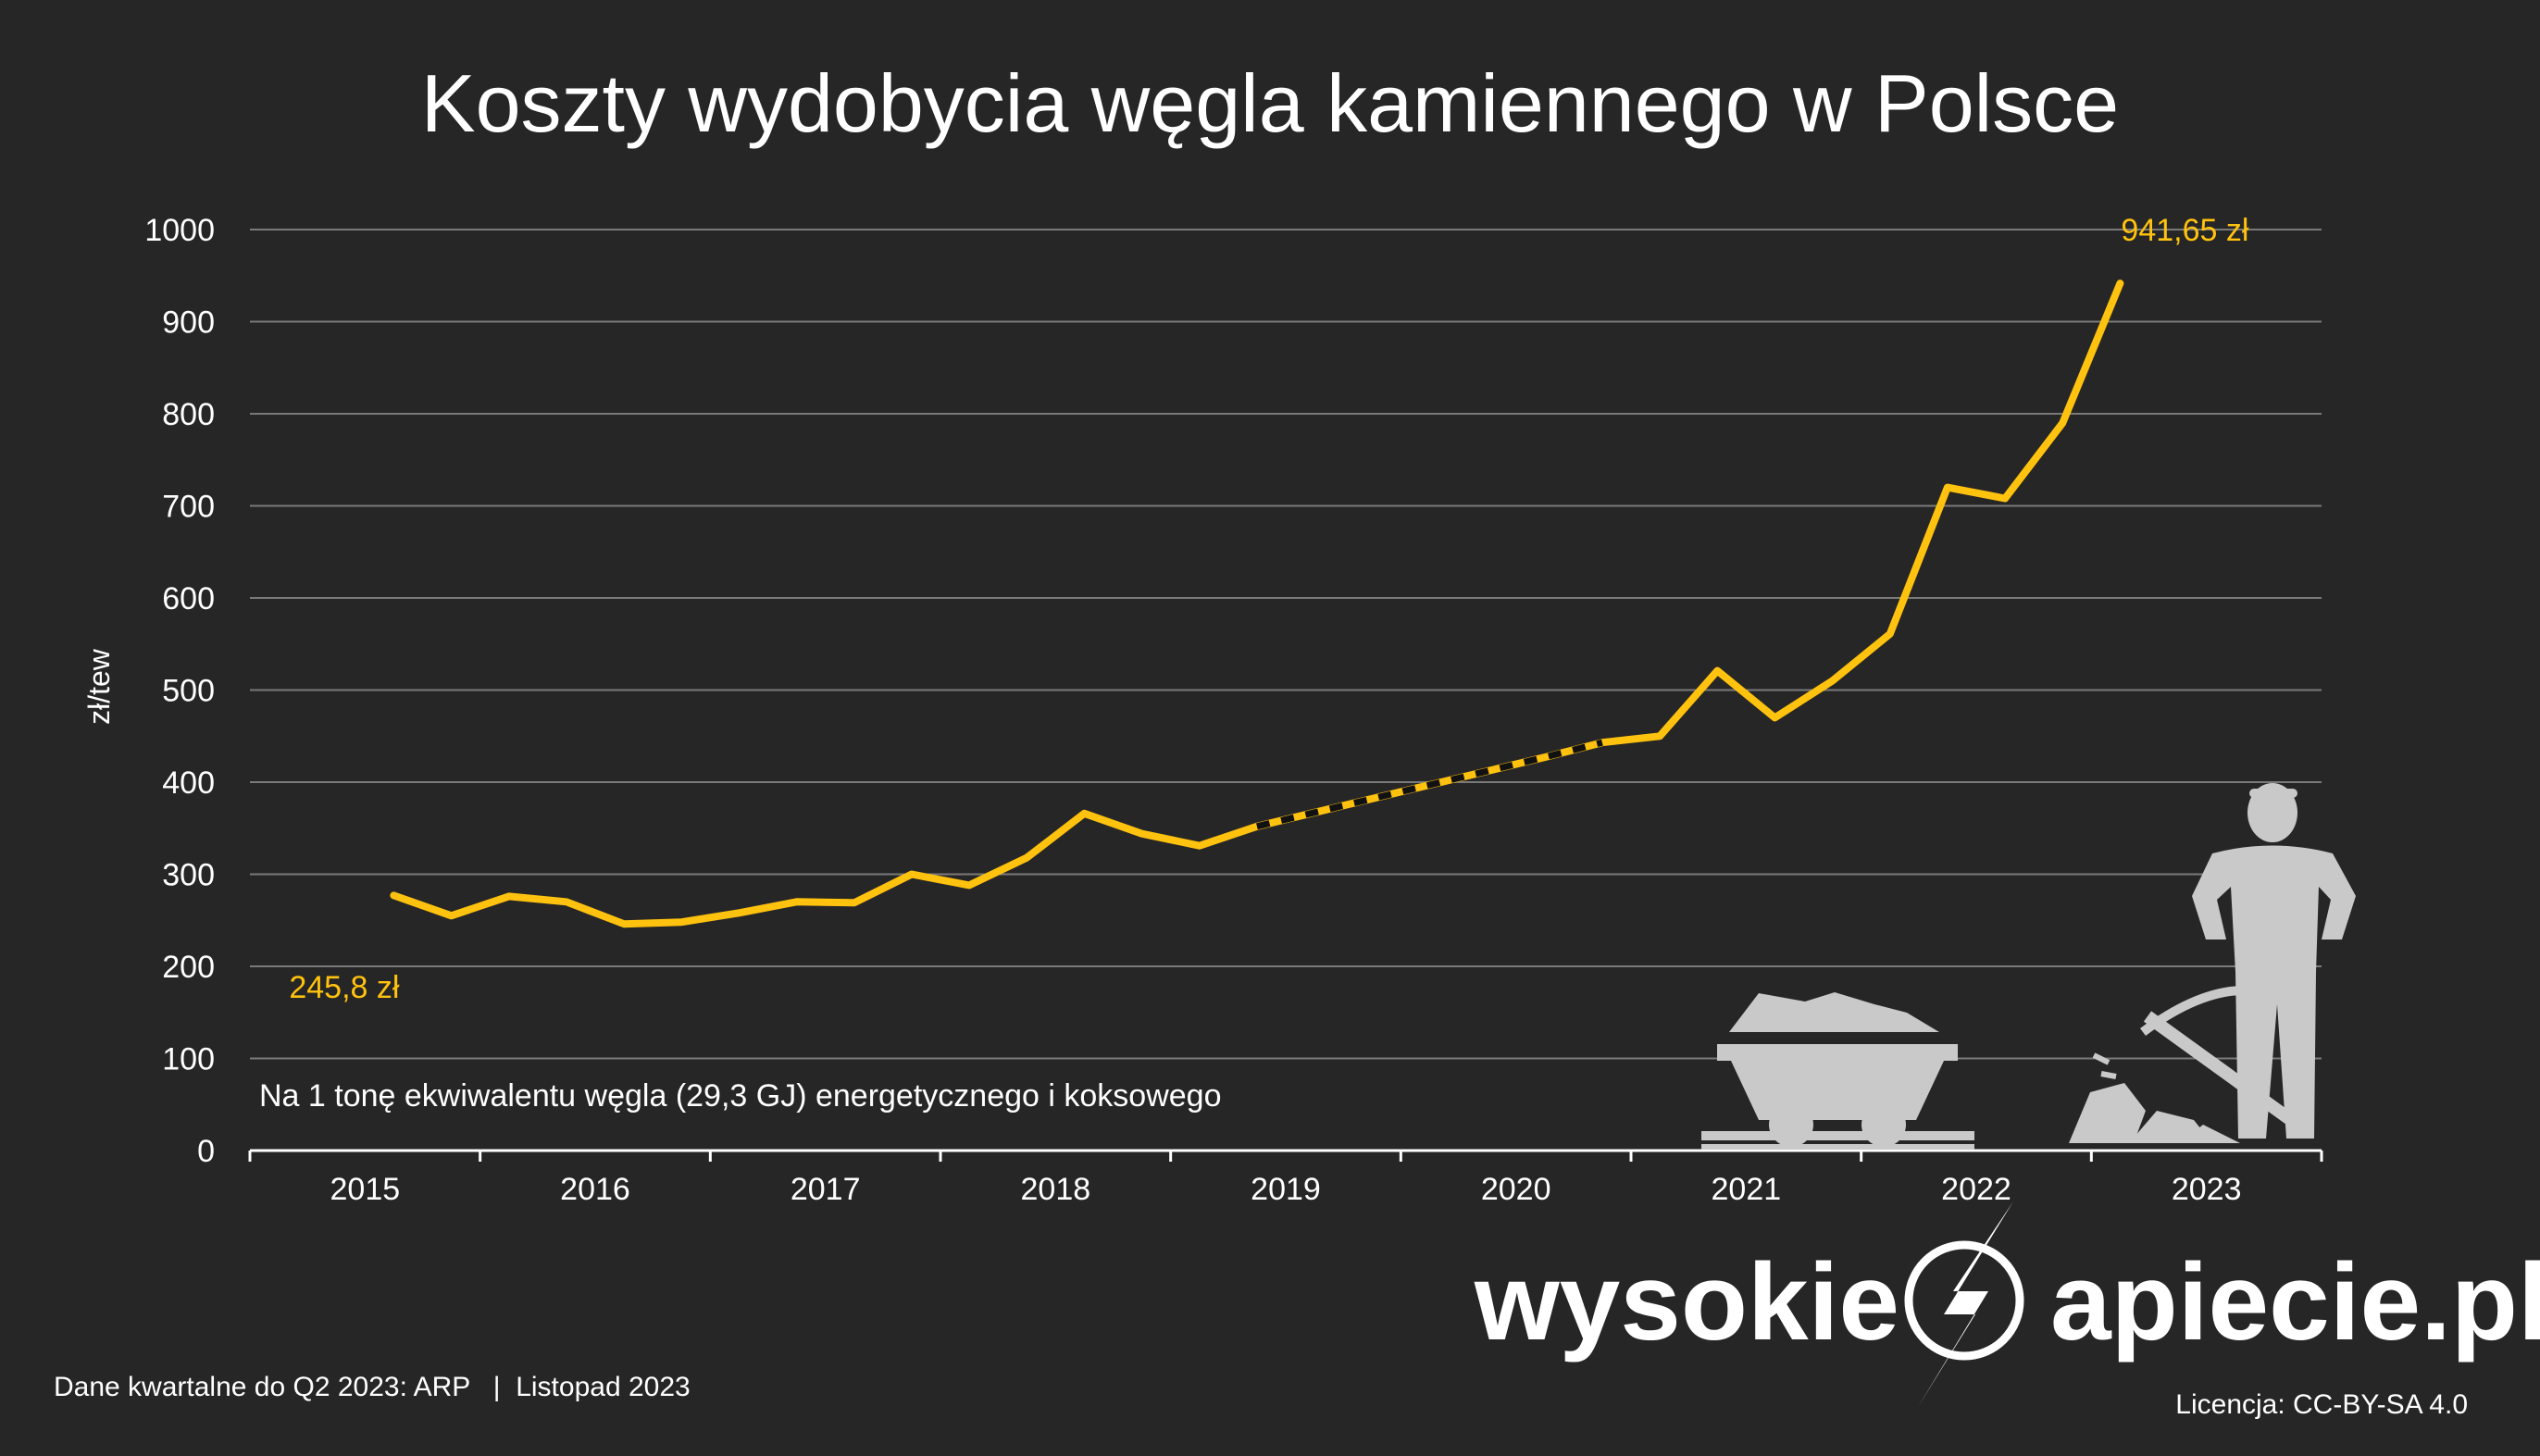  Describe the element at coordinates (2274, 961) in the screenshot. I see `miner-icon` at that location.